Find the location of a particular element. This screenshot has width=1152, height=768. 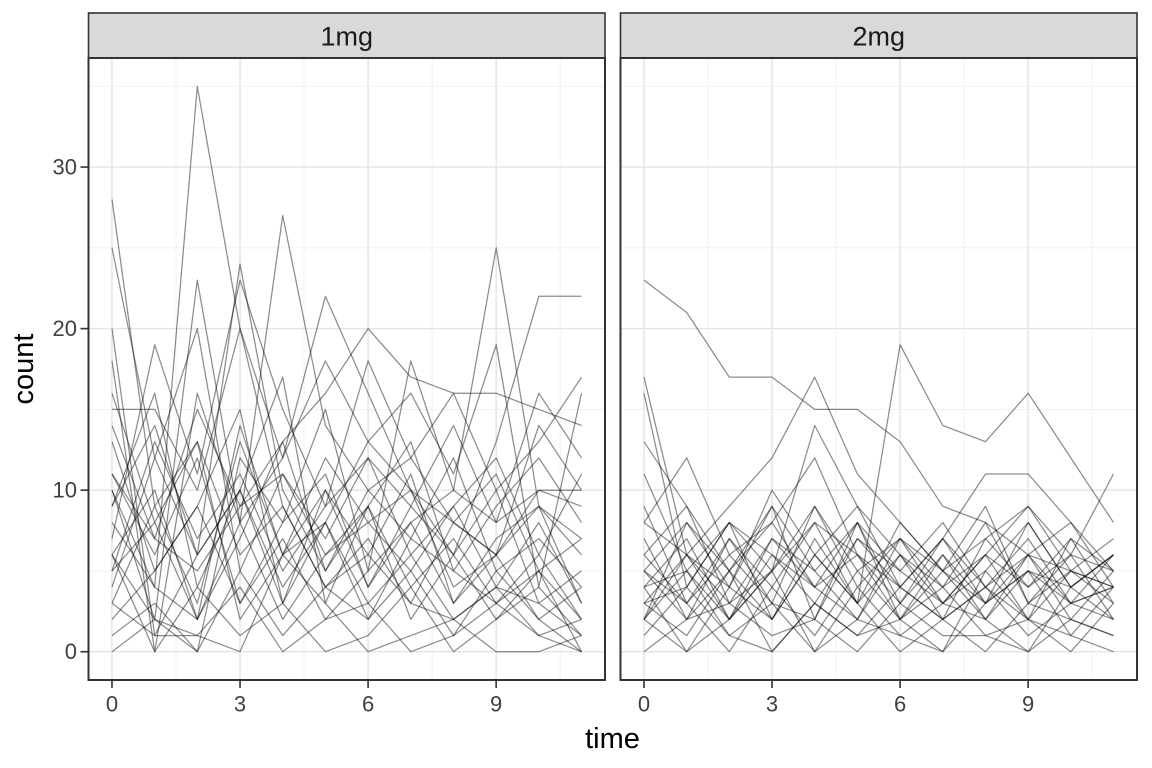

facet-strip-label: 2mg is located at coordinates (878, 37).